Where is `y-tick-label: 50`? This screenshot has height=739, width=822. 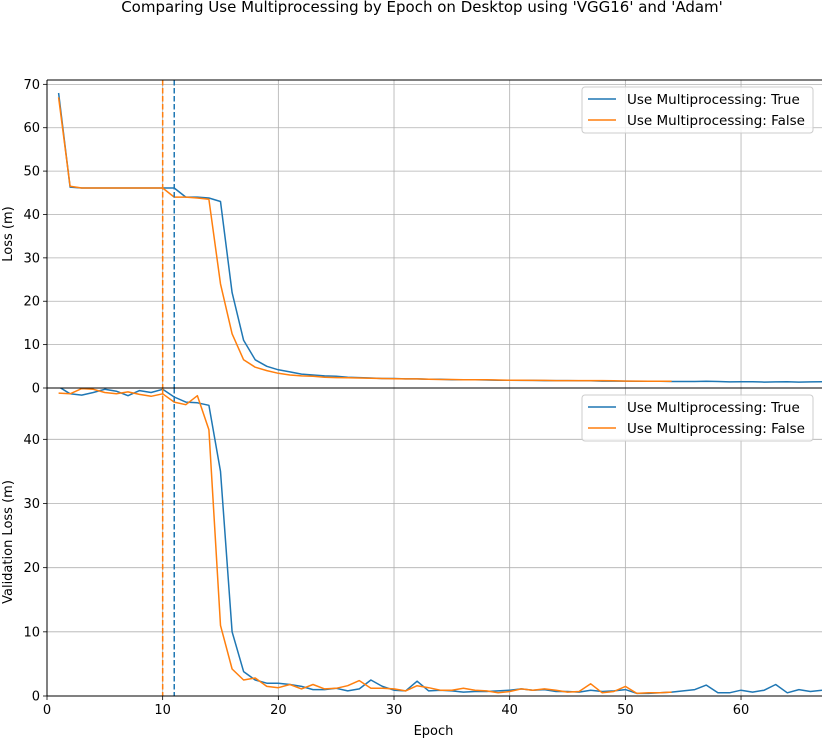 y-tick-label: 50 is located at coordinates (31, 172).